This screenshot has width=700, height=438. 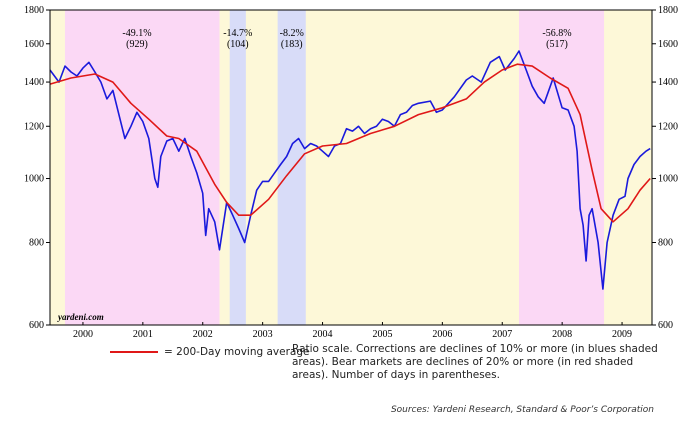 What do you see at coordinates (137, 44) in the screenshot?
I see `region-days: (929)` at bounding box center [137, 44].